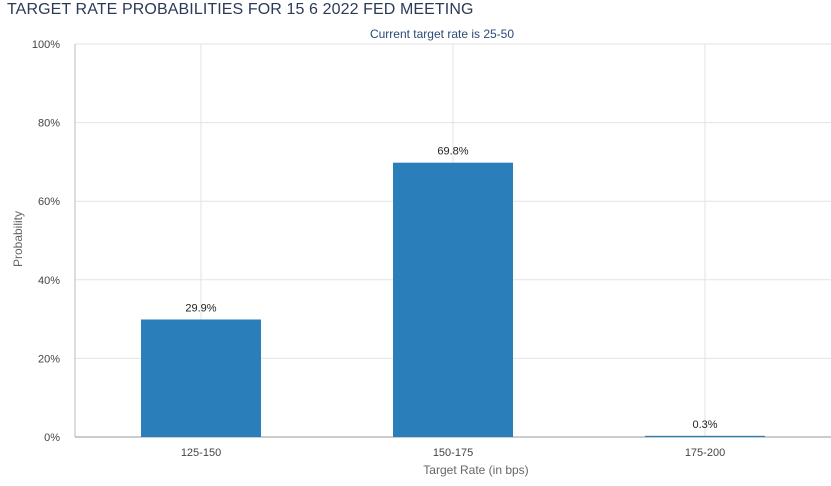 This screenshot has height=486, width=831. I want to click on chart-subtitle: Current target rate is 25-50, so click(442, 34).